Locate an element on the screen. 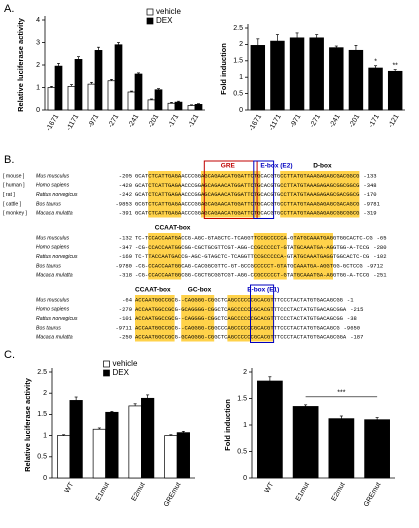  panel-label: A. is located at coordinates (9, 9).